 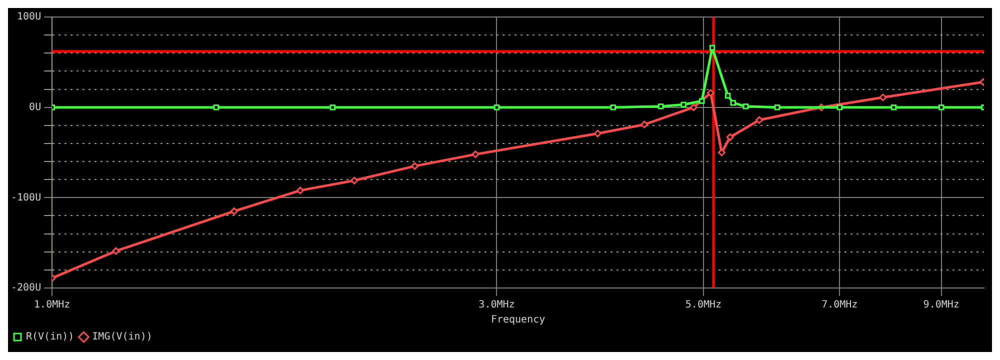 I want to click on y-tick-label: 0U, so click(x=35, y=107).